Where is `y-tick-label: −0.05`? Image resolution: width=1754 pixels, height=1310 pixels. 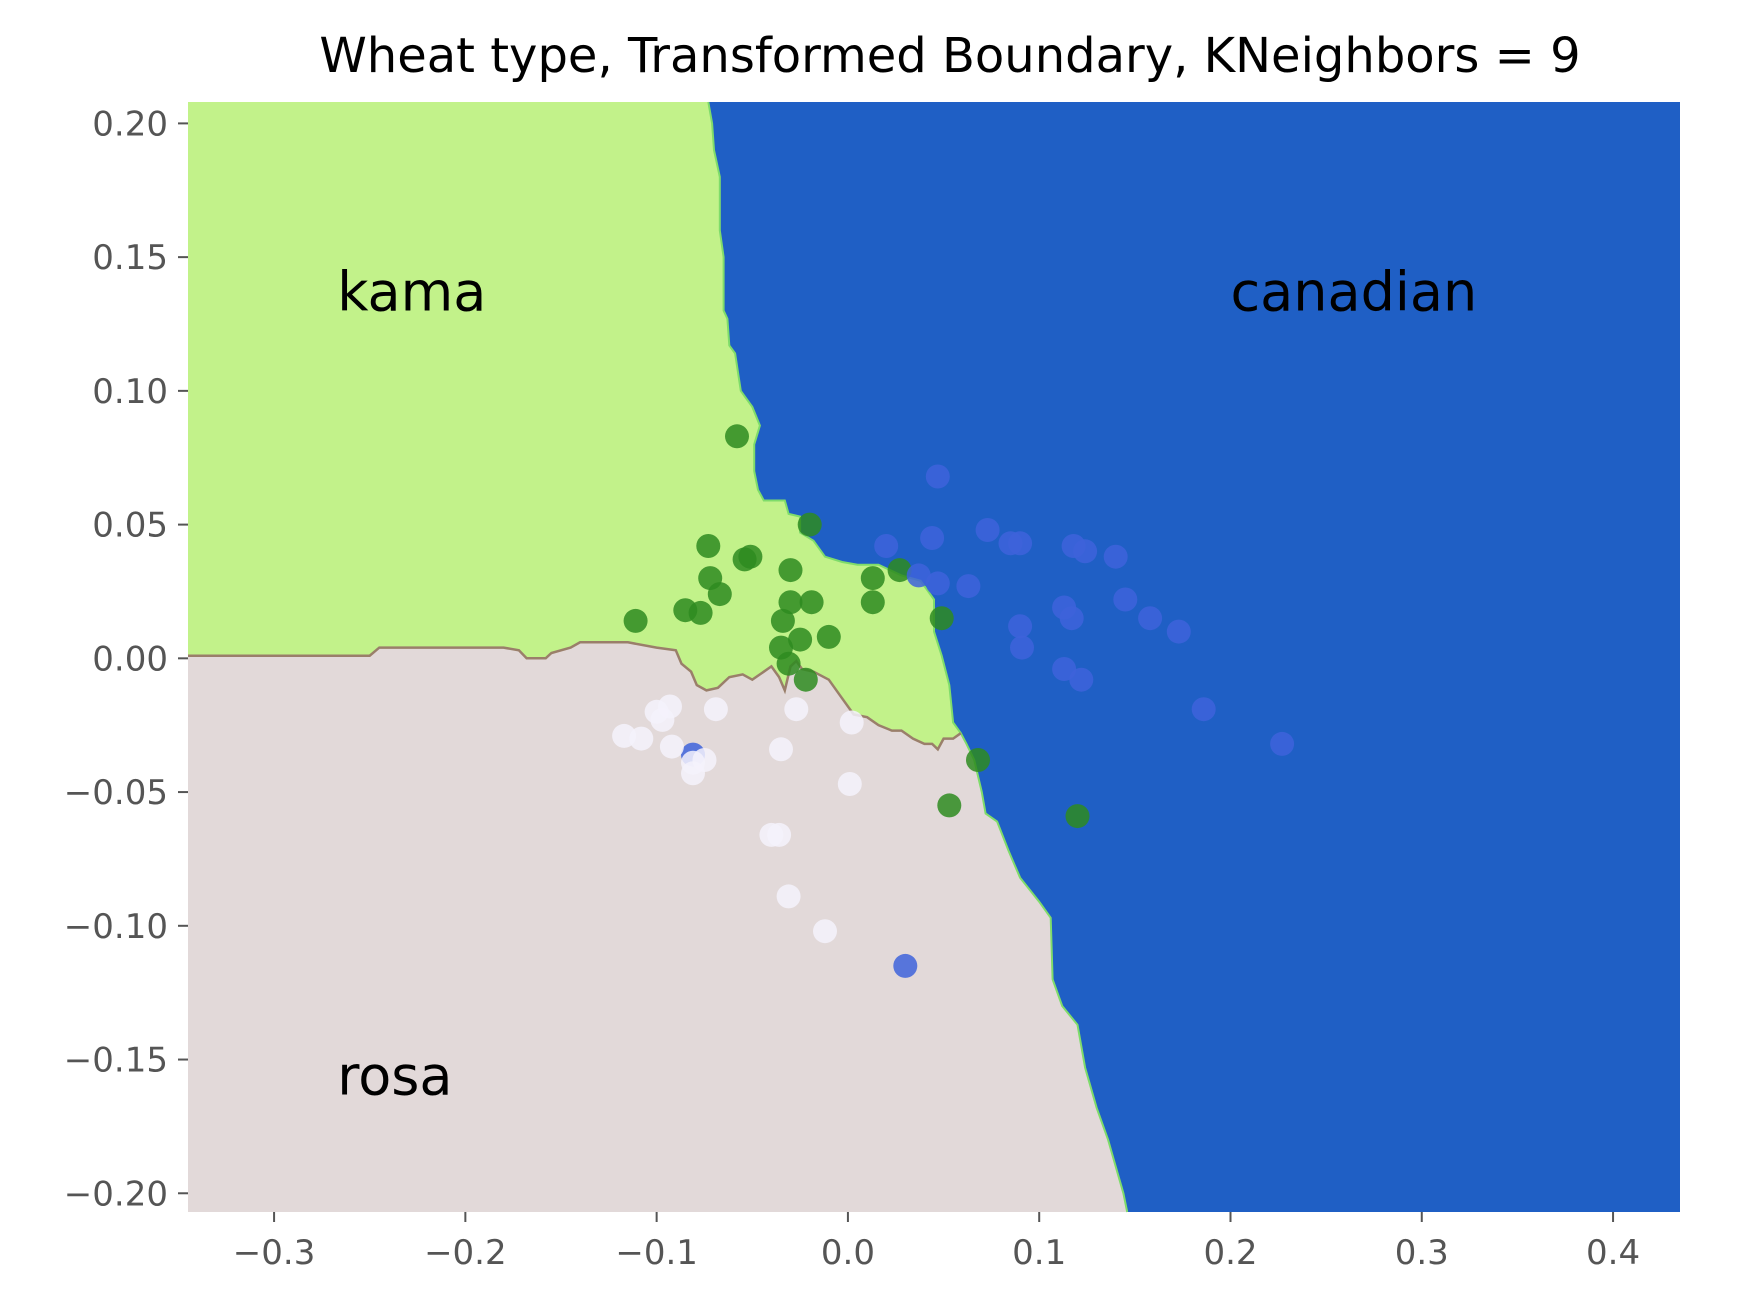
y-tick-label: −0.05 is located at coordinates (116, 793).